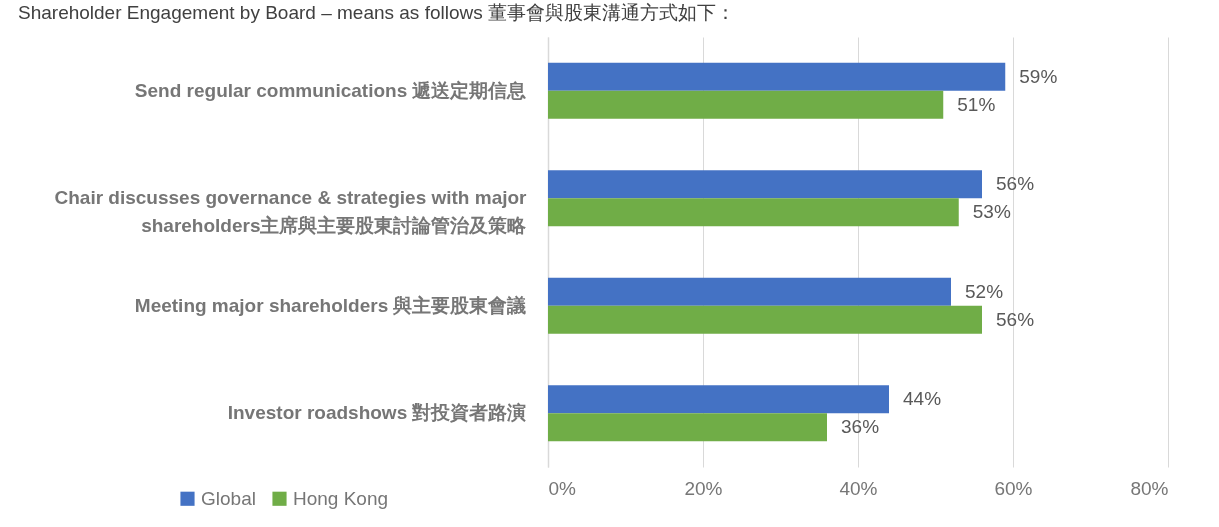 Image resolution: width=1219 pixels, height=527 pixels. What do you see at coordinates (376, 12) in the screenshot?
I see `text: Shareholder Engagement by Board – means as follows 董事會與股東溝通方式如下：` at bounding box center [376, 12].